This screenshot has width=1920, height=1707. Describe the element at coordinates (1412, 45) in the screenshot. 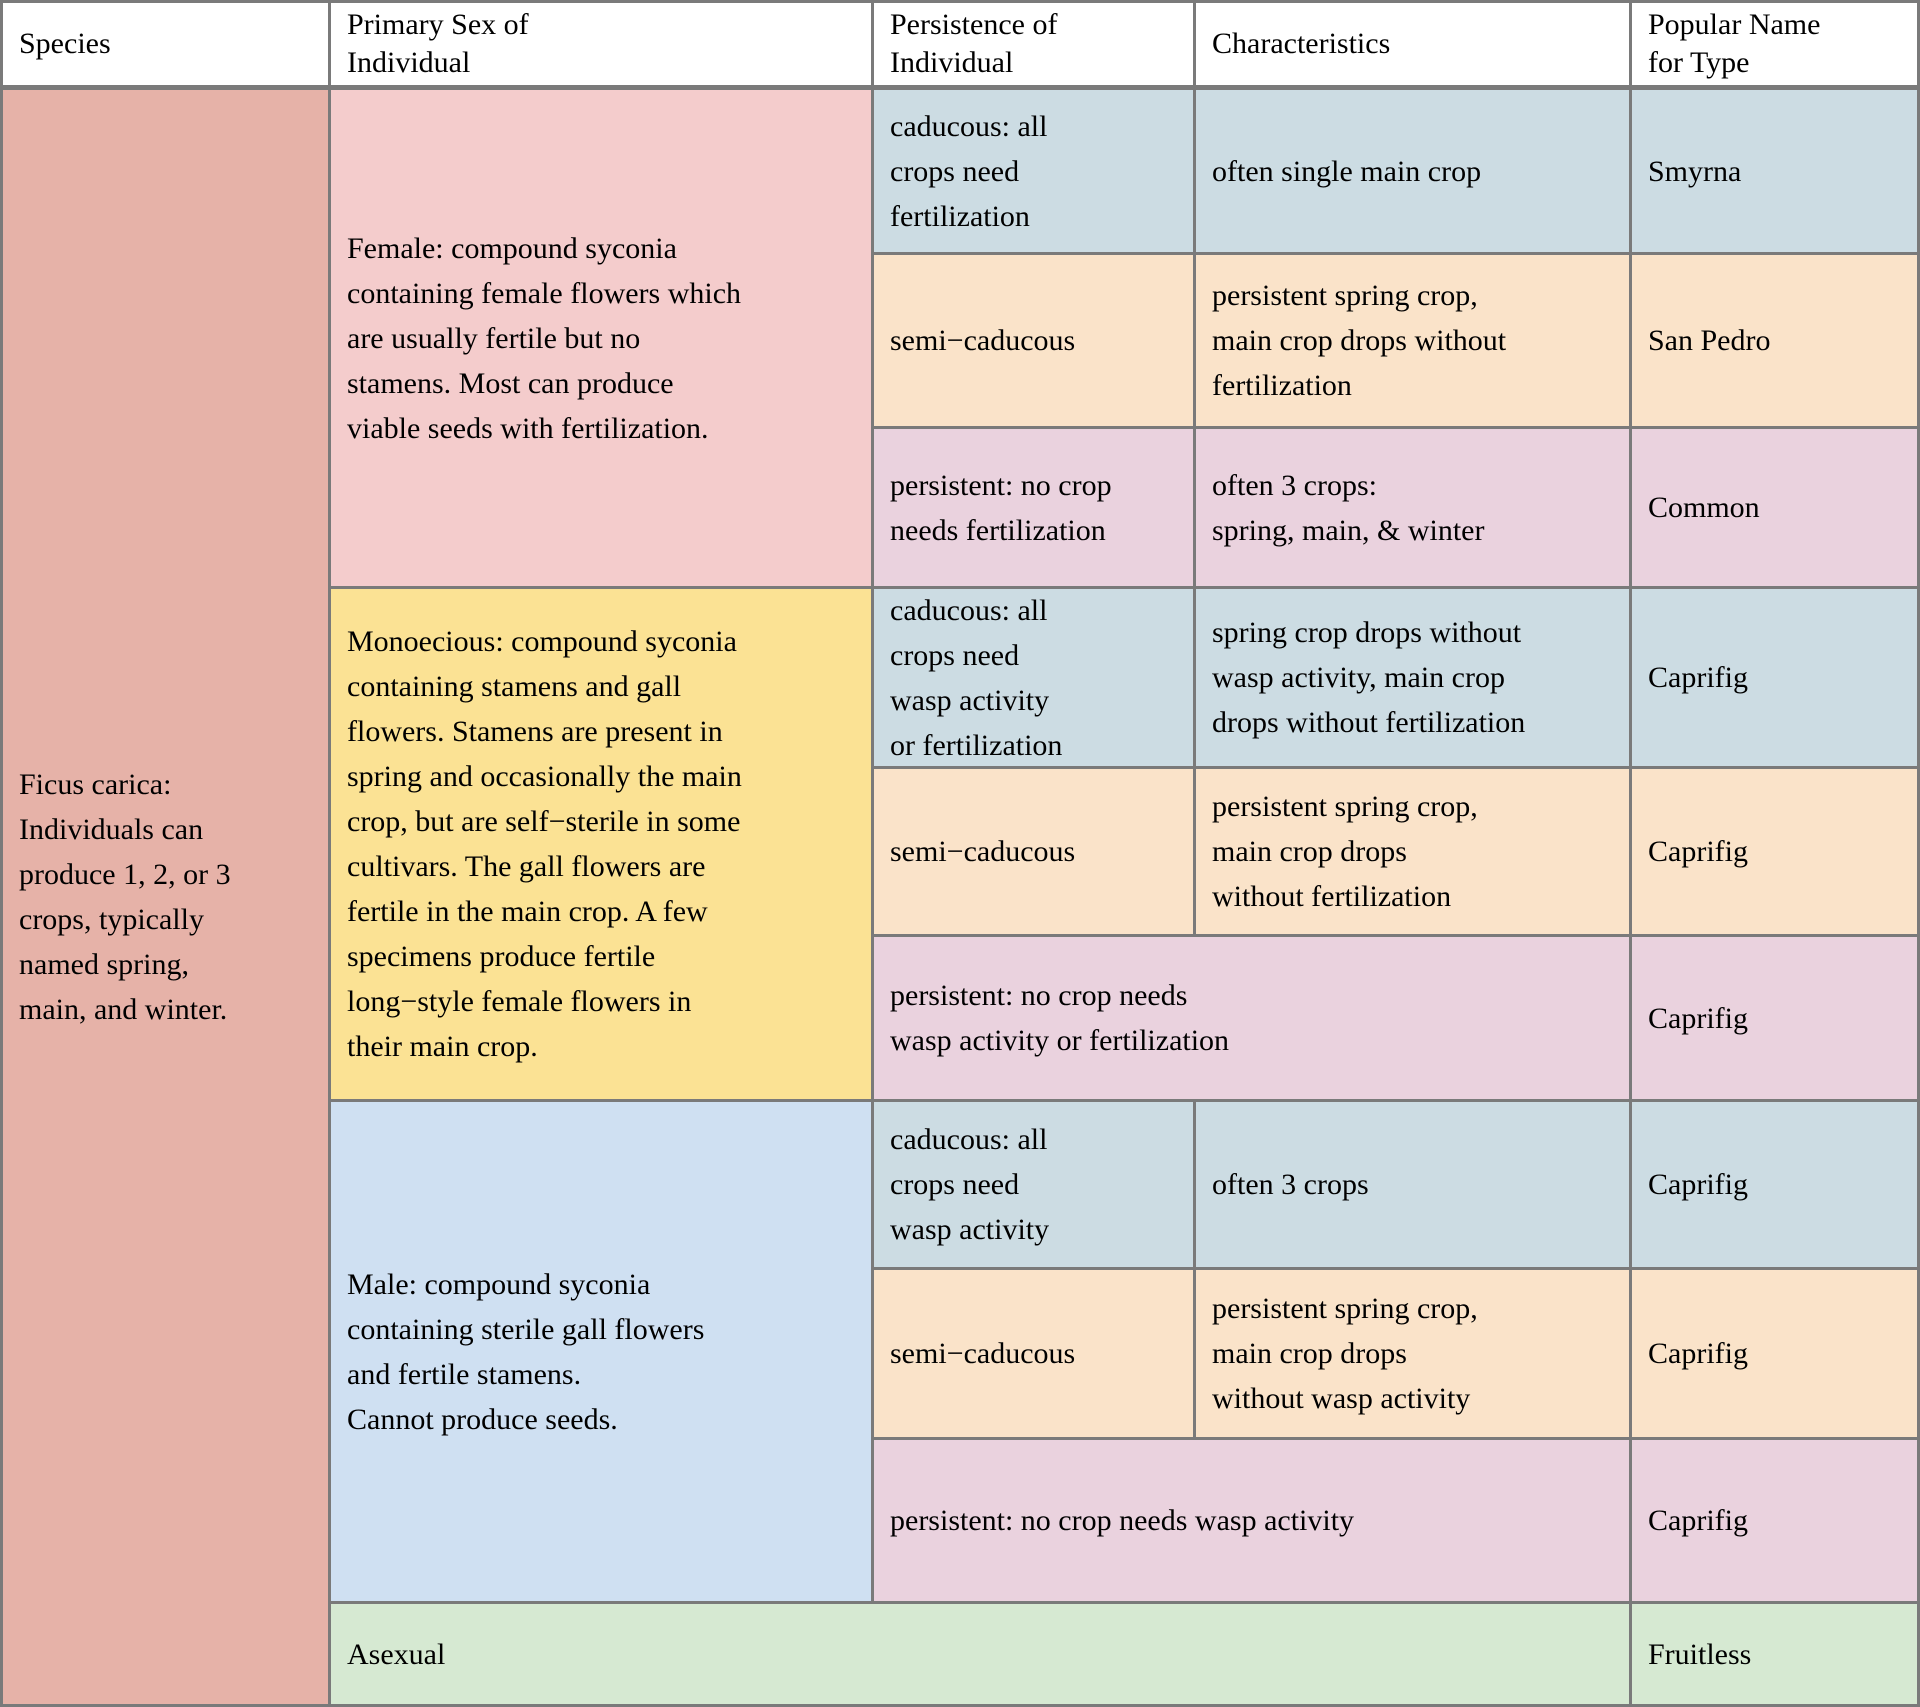

I see `header-cell-characteristics: Characteristics` at that location.